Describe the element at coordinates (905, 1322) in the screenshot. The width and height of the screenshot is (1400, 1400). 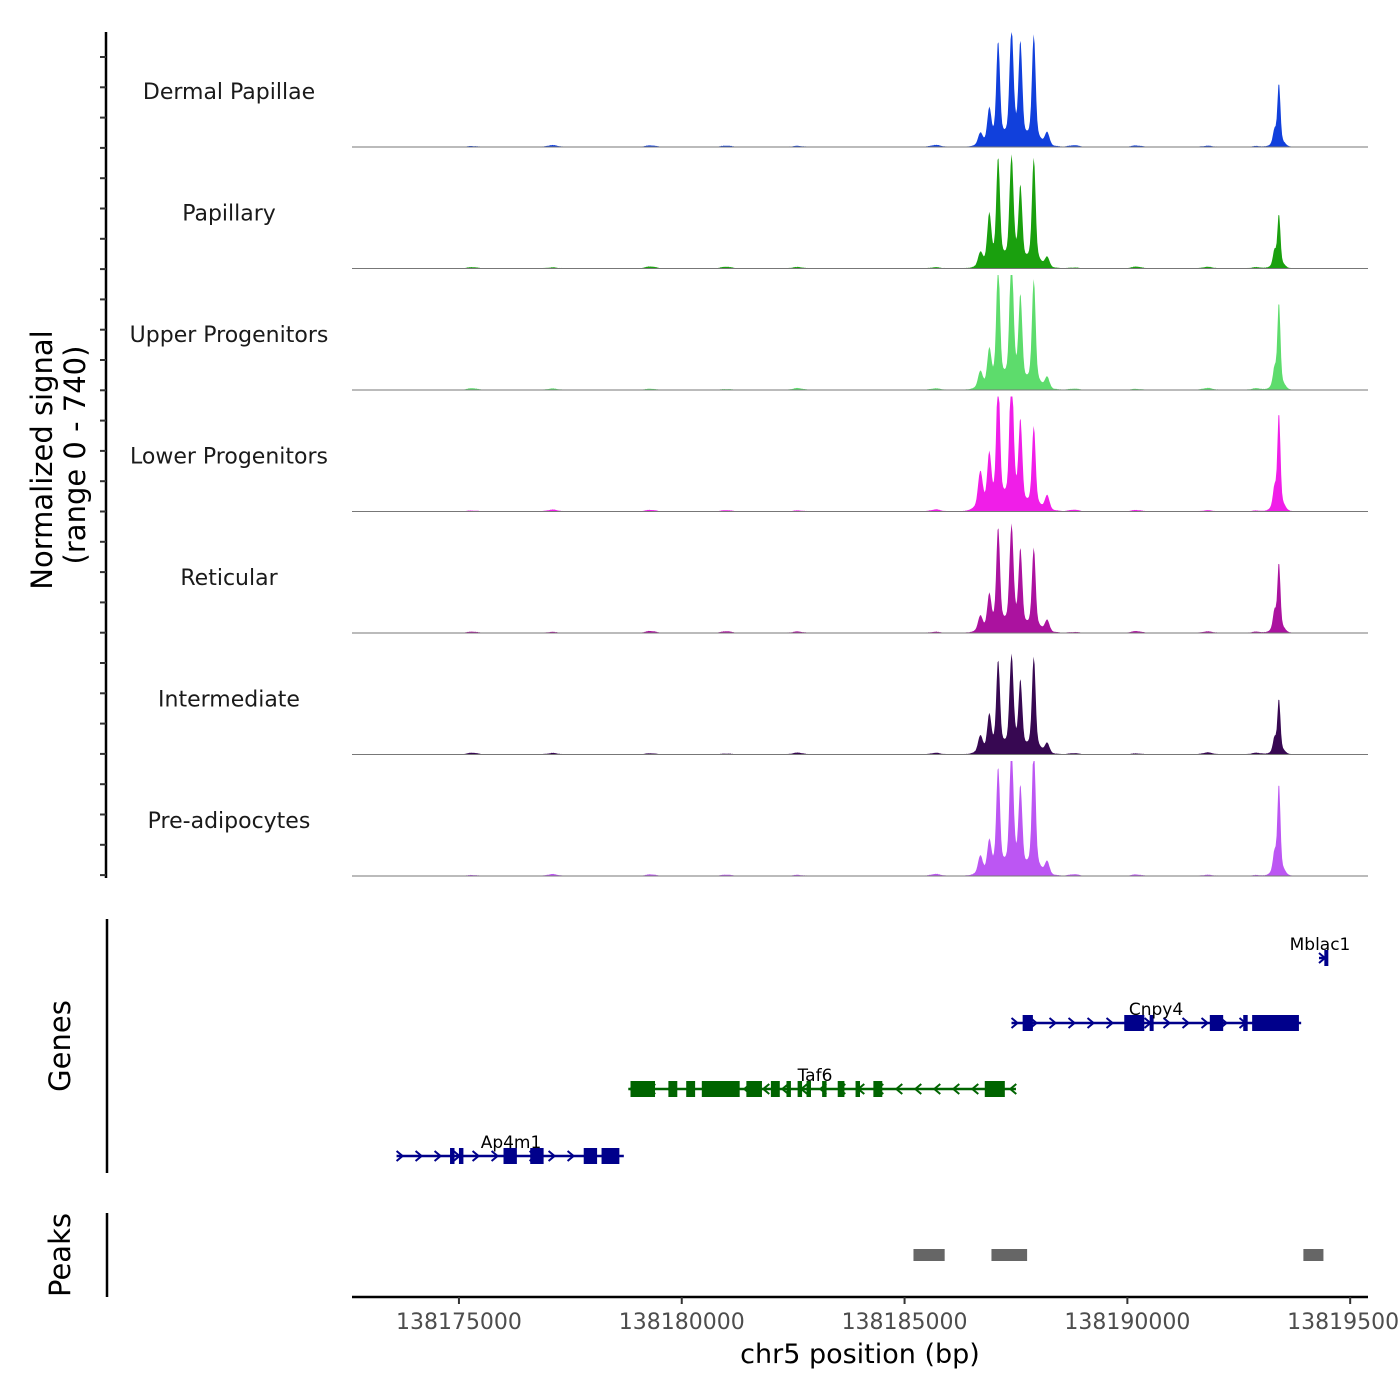
I see `x-tick-label: 138185000` at that location.